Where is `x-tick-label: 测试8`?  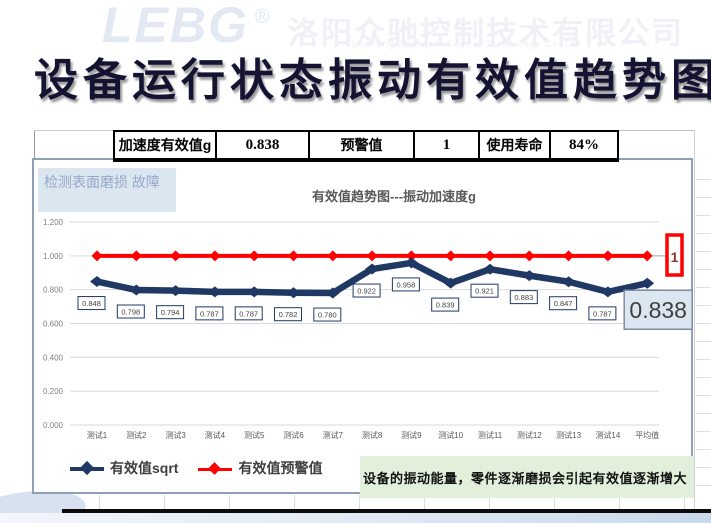 x-tick-label: 测试8 is located at coordinates (372, 435).